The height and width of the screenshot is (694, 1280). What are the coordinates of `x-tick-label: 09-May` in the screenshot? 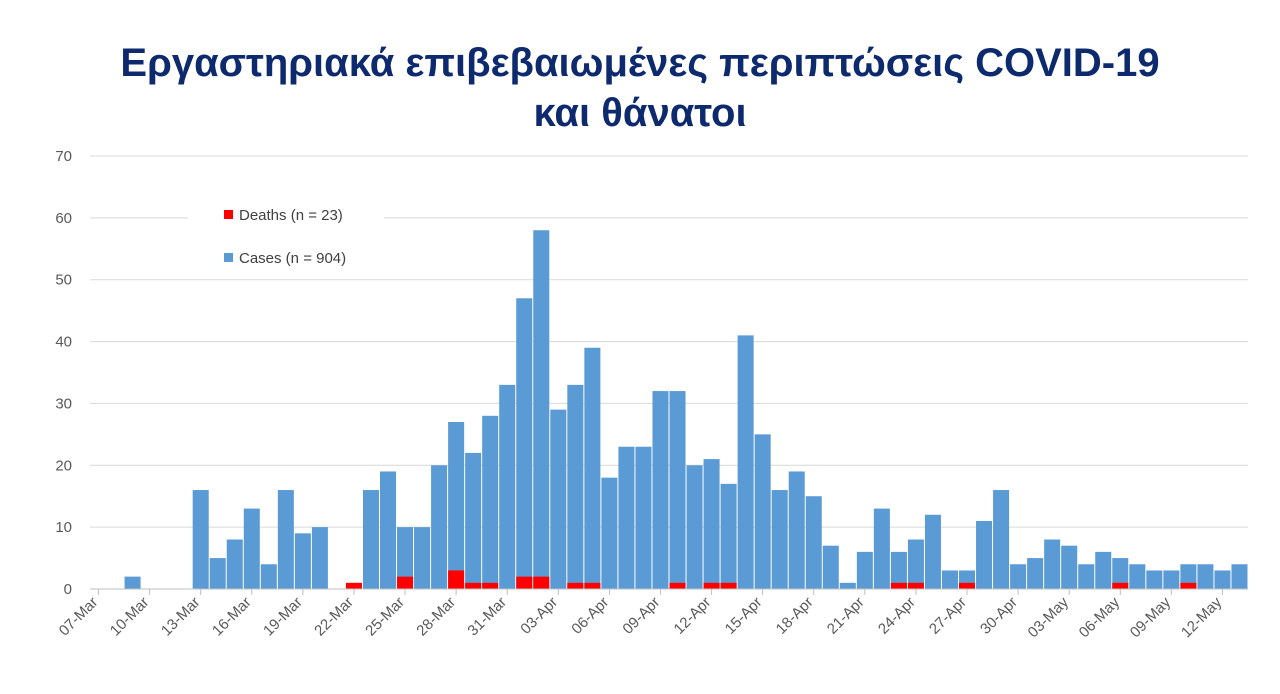 It's located at (1151, 617).